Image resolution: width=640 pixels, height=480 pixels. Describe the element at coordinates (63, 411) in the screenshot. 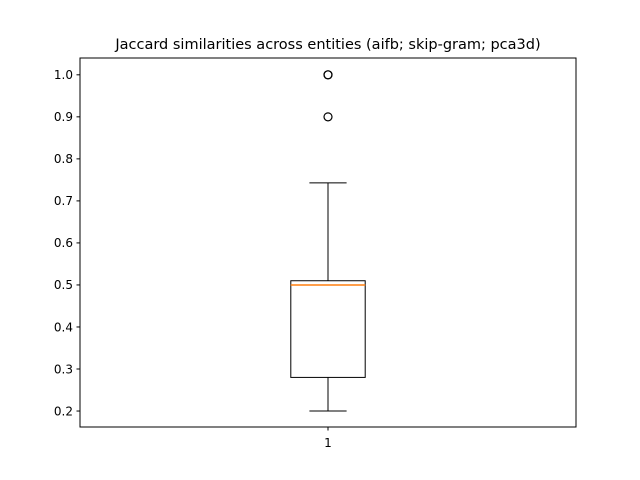

I see `y-tick-label: 0.2` at that location.